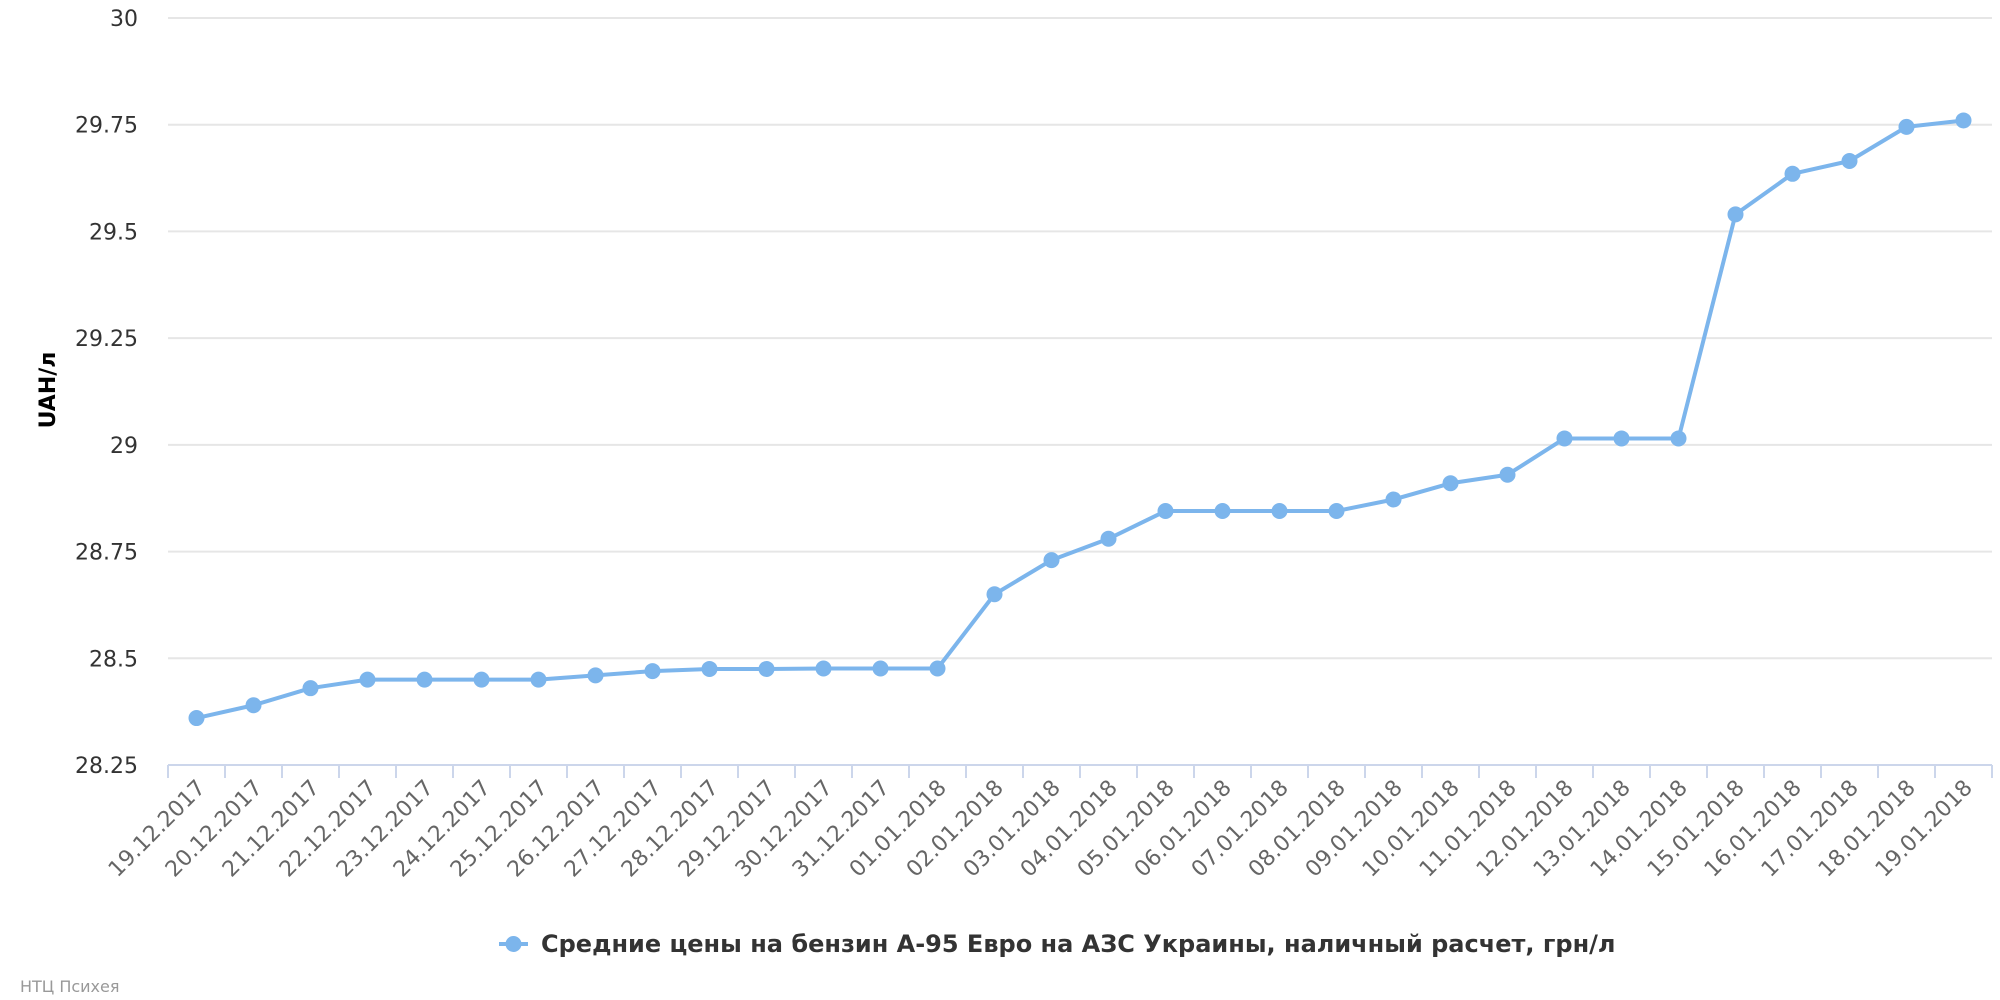 Image resolution: width=2000 pixels, height=1000 pixels. I want to click on y-tick-label: 29, so click(124, 446).